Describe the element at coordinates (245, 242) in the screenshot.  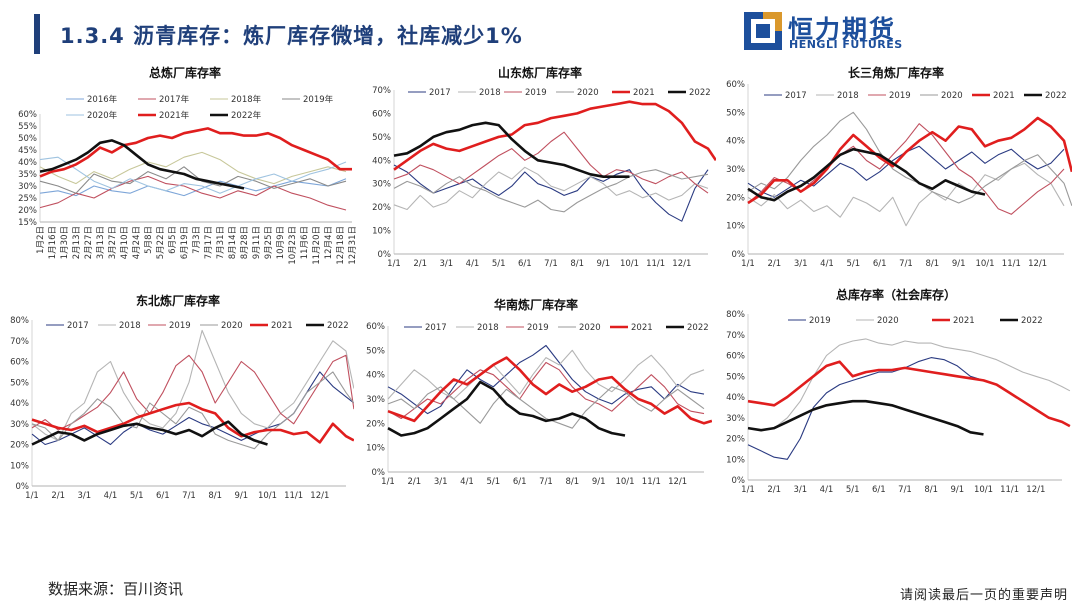
I see `total_refinery-xtick: 8月28日` at that location.